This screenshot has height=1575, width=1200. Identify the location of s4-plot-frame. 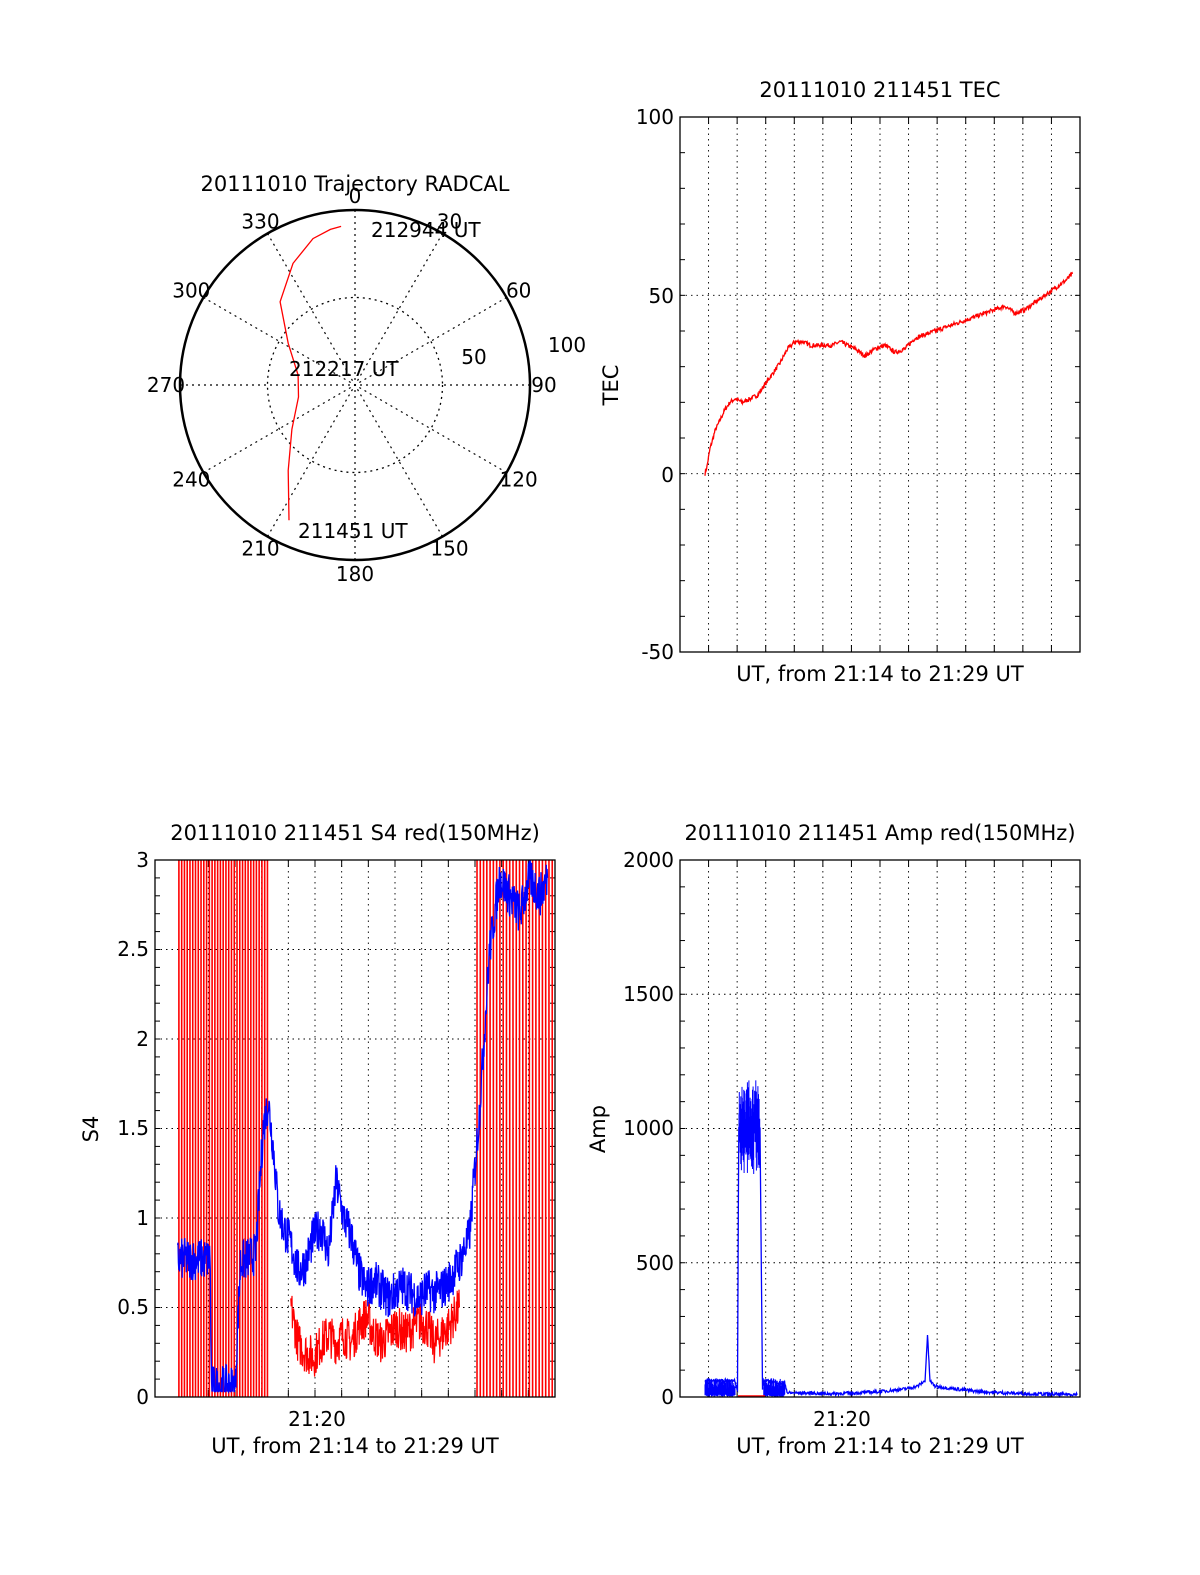
(355, 1128).